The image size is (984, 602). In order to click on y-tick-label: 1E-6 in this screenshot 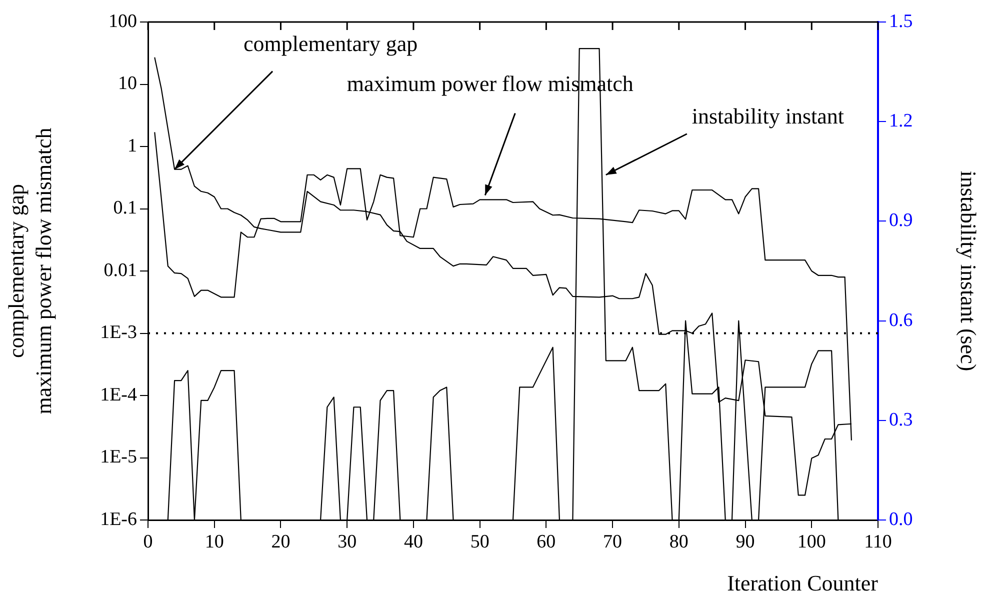, I will do `click(118, 519)`.